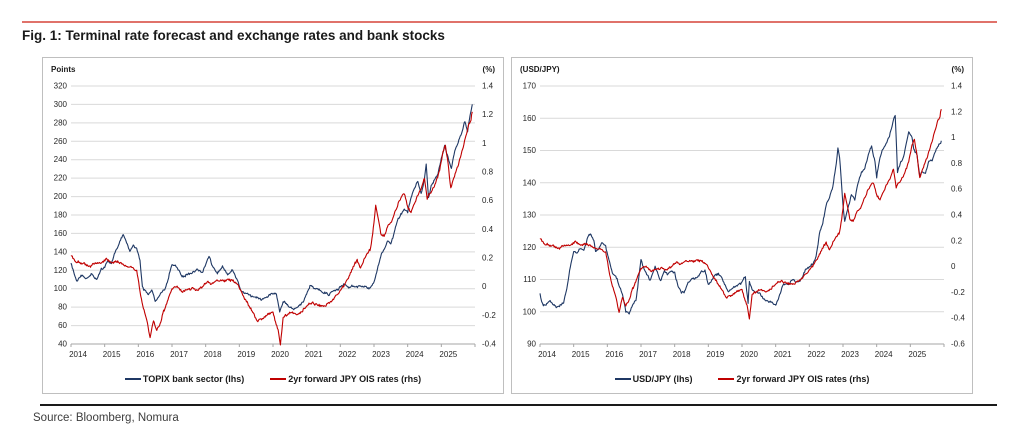  Describe the element at coordinates (62, 344) in the screenshot. I see `left-axis-tick-label: 40` at that location.